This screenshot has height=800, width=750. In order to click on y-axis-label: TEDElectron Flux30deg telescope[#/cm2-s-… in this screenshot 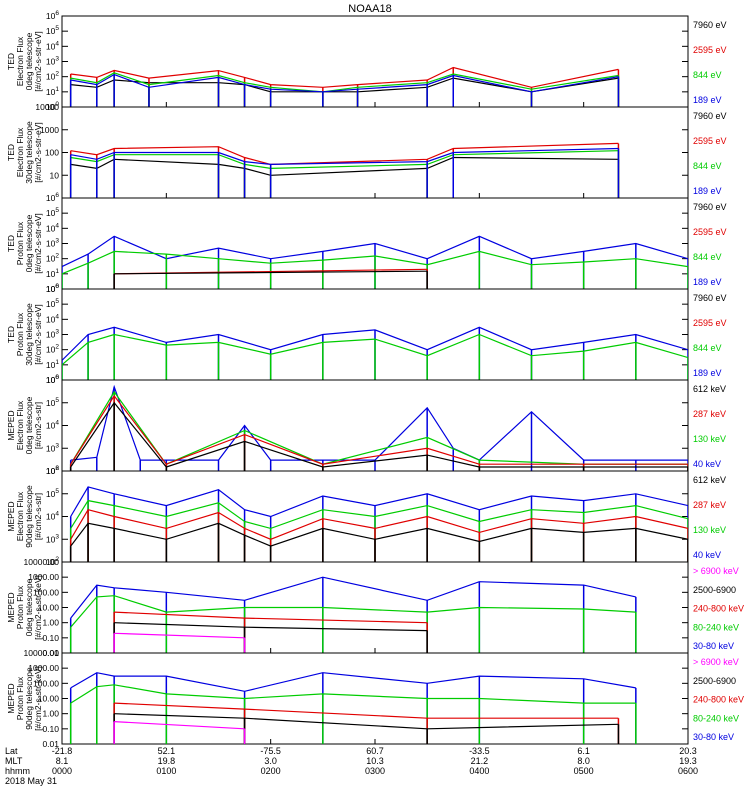, I will do `click(24, 152)`.